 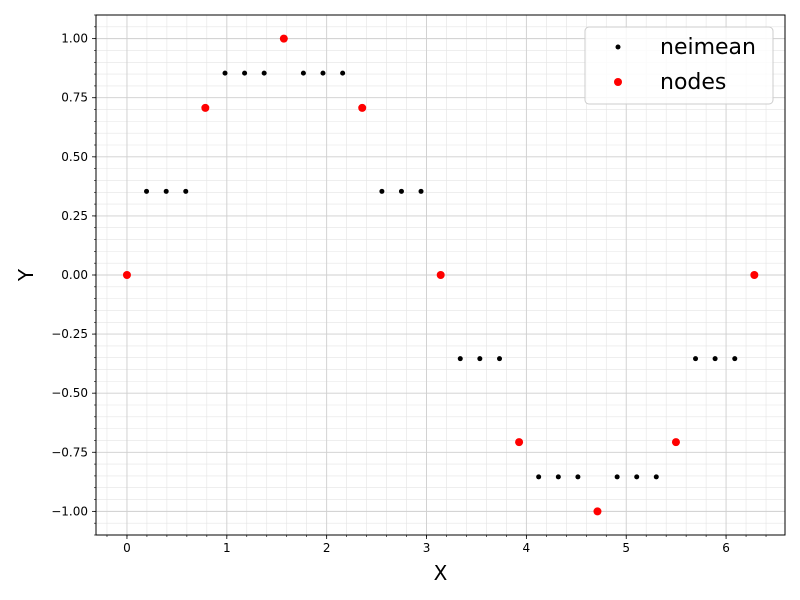 What do you see at coordinates (74, 98) in the screenshot?
I see `y-tick-label: 0.75` at bounding box center [74, 98].